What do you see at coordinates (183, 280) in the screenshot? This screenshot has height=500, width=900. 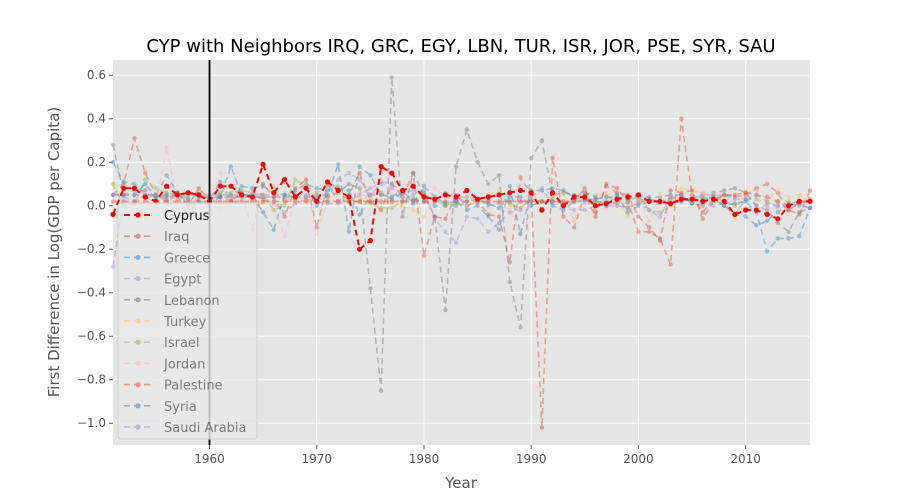 I see `legend-label: Egypt` at bounding box center [183, 280].